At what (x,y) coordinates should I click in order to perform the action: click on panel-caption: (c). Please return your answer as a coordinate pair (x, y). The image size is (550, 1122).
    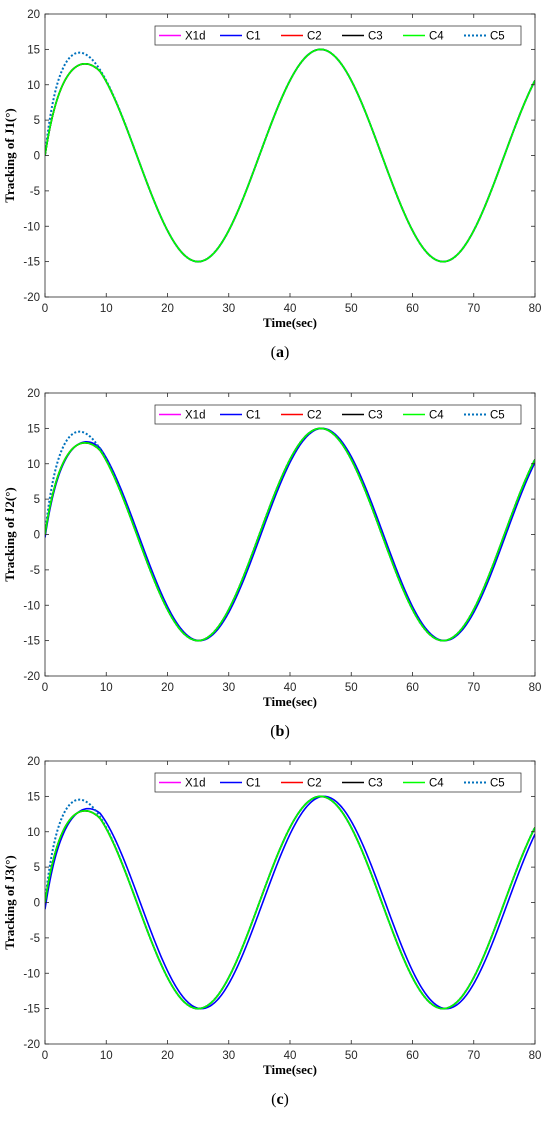
    Looking at the image, I should click on (280, 1099).